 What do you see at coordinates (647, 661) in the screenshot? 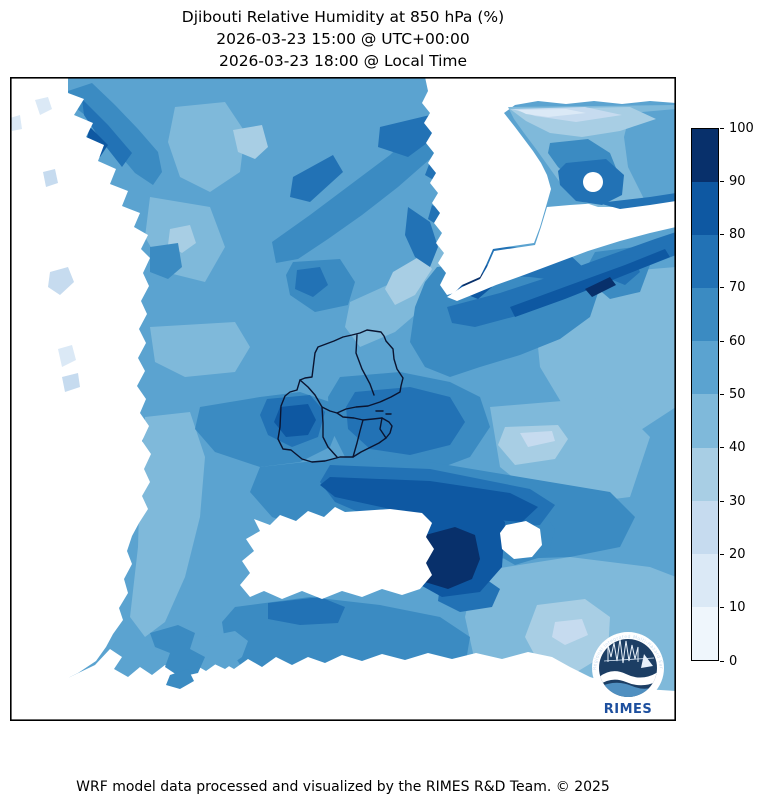
I see `sail-icon` at bounding box center [647, 661].